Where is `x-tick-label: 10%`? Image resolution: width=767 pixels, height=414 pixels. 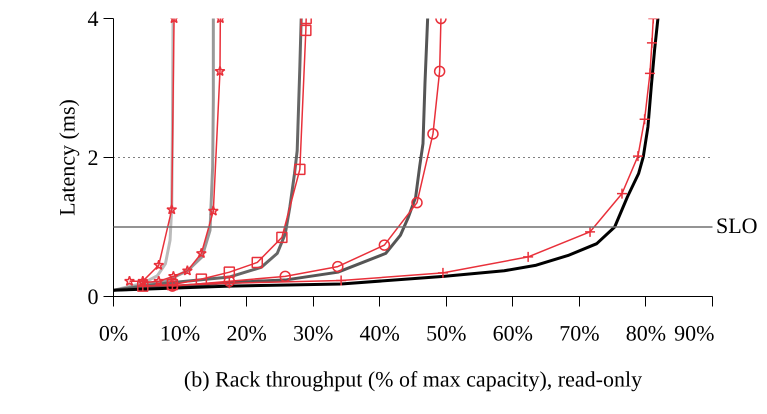 x-tick-label: 10% is located at coordinates (180, 333).